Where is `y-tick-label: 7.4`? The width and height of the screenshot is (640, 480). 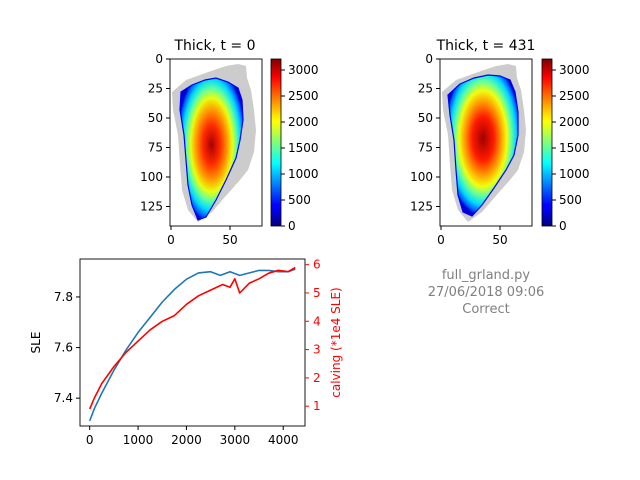 y-tick-label: 7.4 is located at coordinates (63, 398).